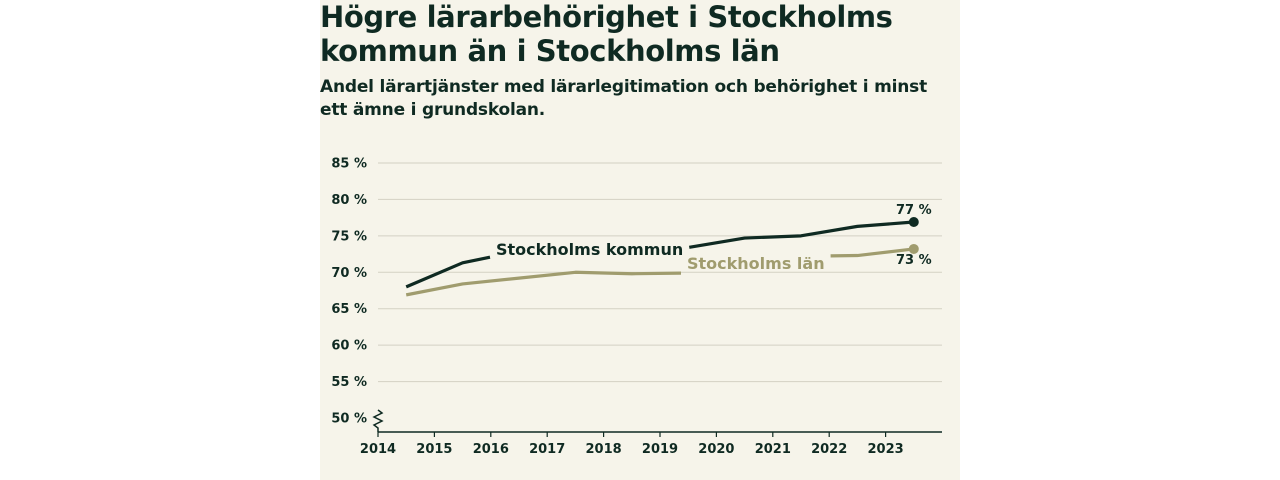 The width and height of the screenshot is (1280, 480). What do you see at coordinates (547, 449) in the screenshot?
I see `x-tick-label: 2017` at bounding box center [547, 449].